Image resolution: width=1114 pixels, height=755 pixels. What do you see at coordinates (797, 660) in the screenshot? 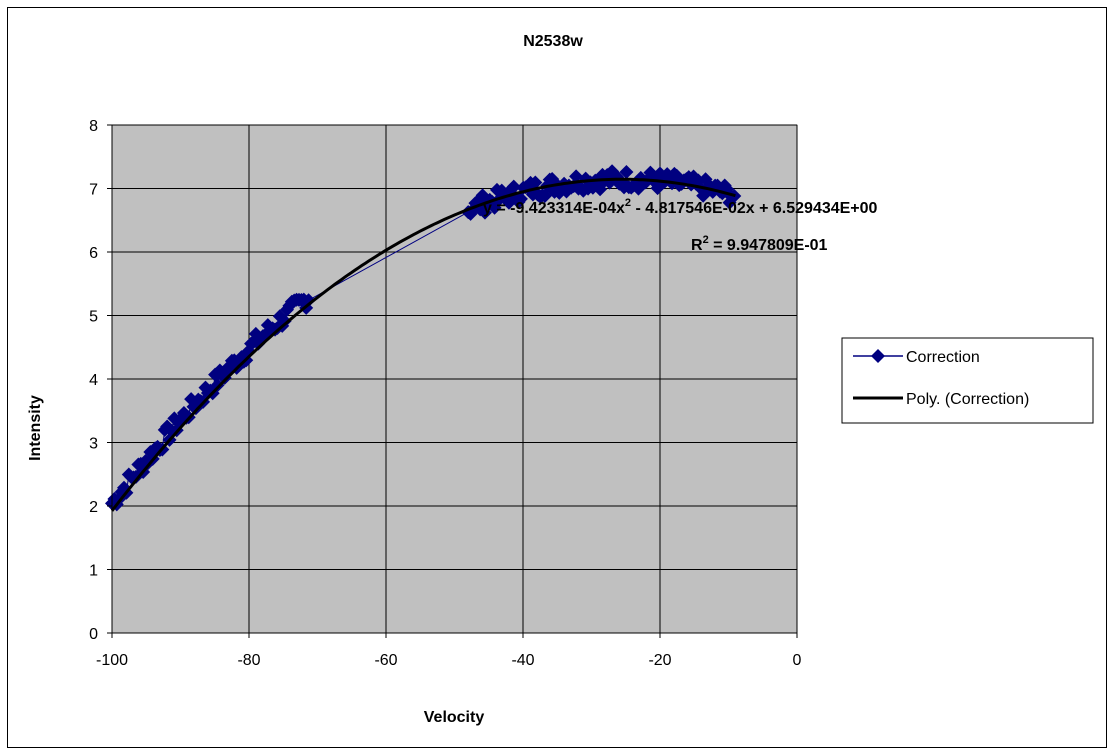
I see `x-tick-label: 0` at bounding box center [797, 660].